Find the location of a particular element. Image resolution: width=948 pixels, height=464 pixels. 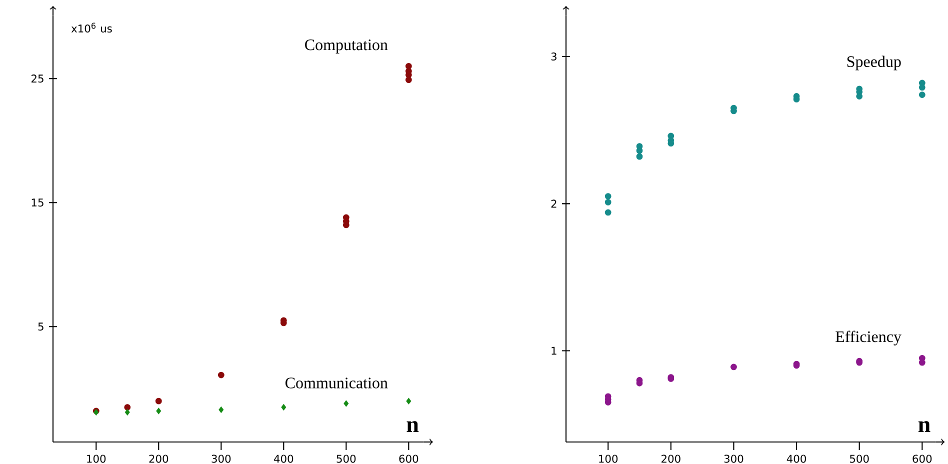

y-tick-label: 15 is located at coordinates (38, 202).